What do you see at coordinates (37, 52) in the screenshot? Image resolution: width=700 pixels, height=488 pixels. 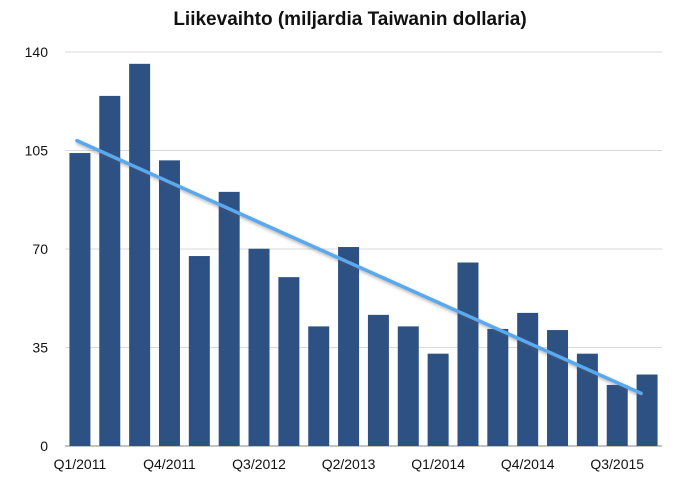 I see `y-tick-label: 140` at bounding box center [37, 52].